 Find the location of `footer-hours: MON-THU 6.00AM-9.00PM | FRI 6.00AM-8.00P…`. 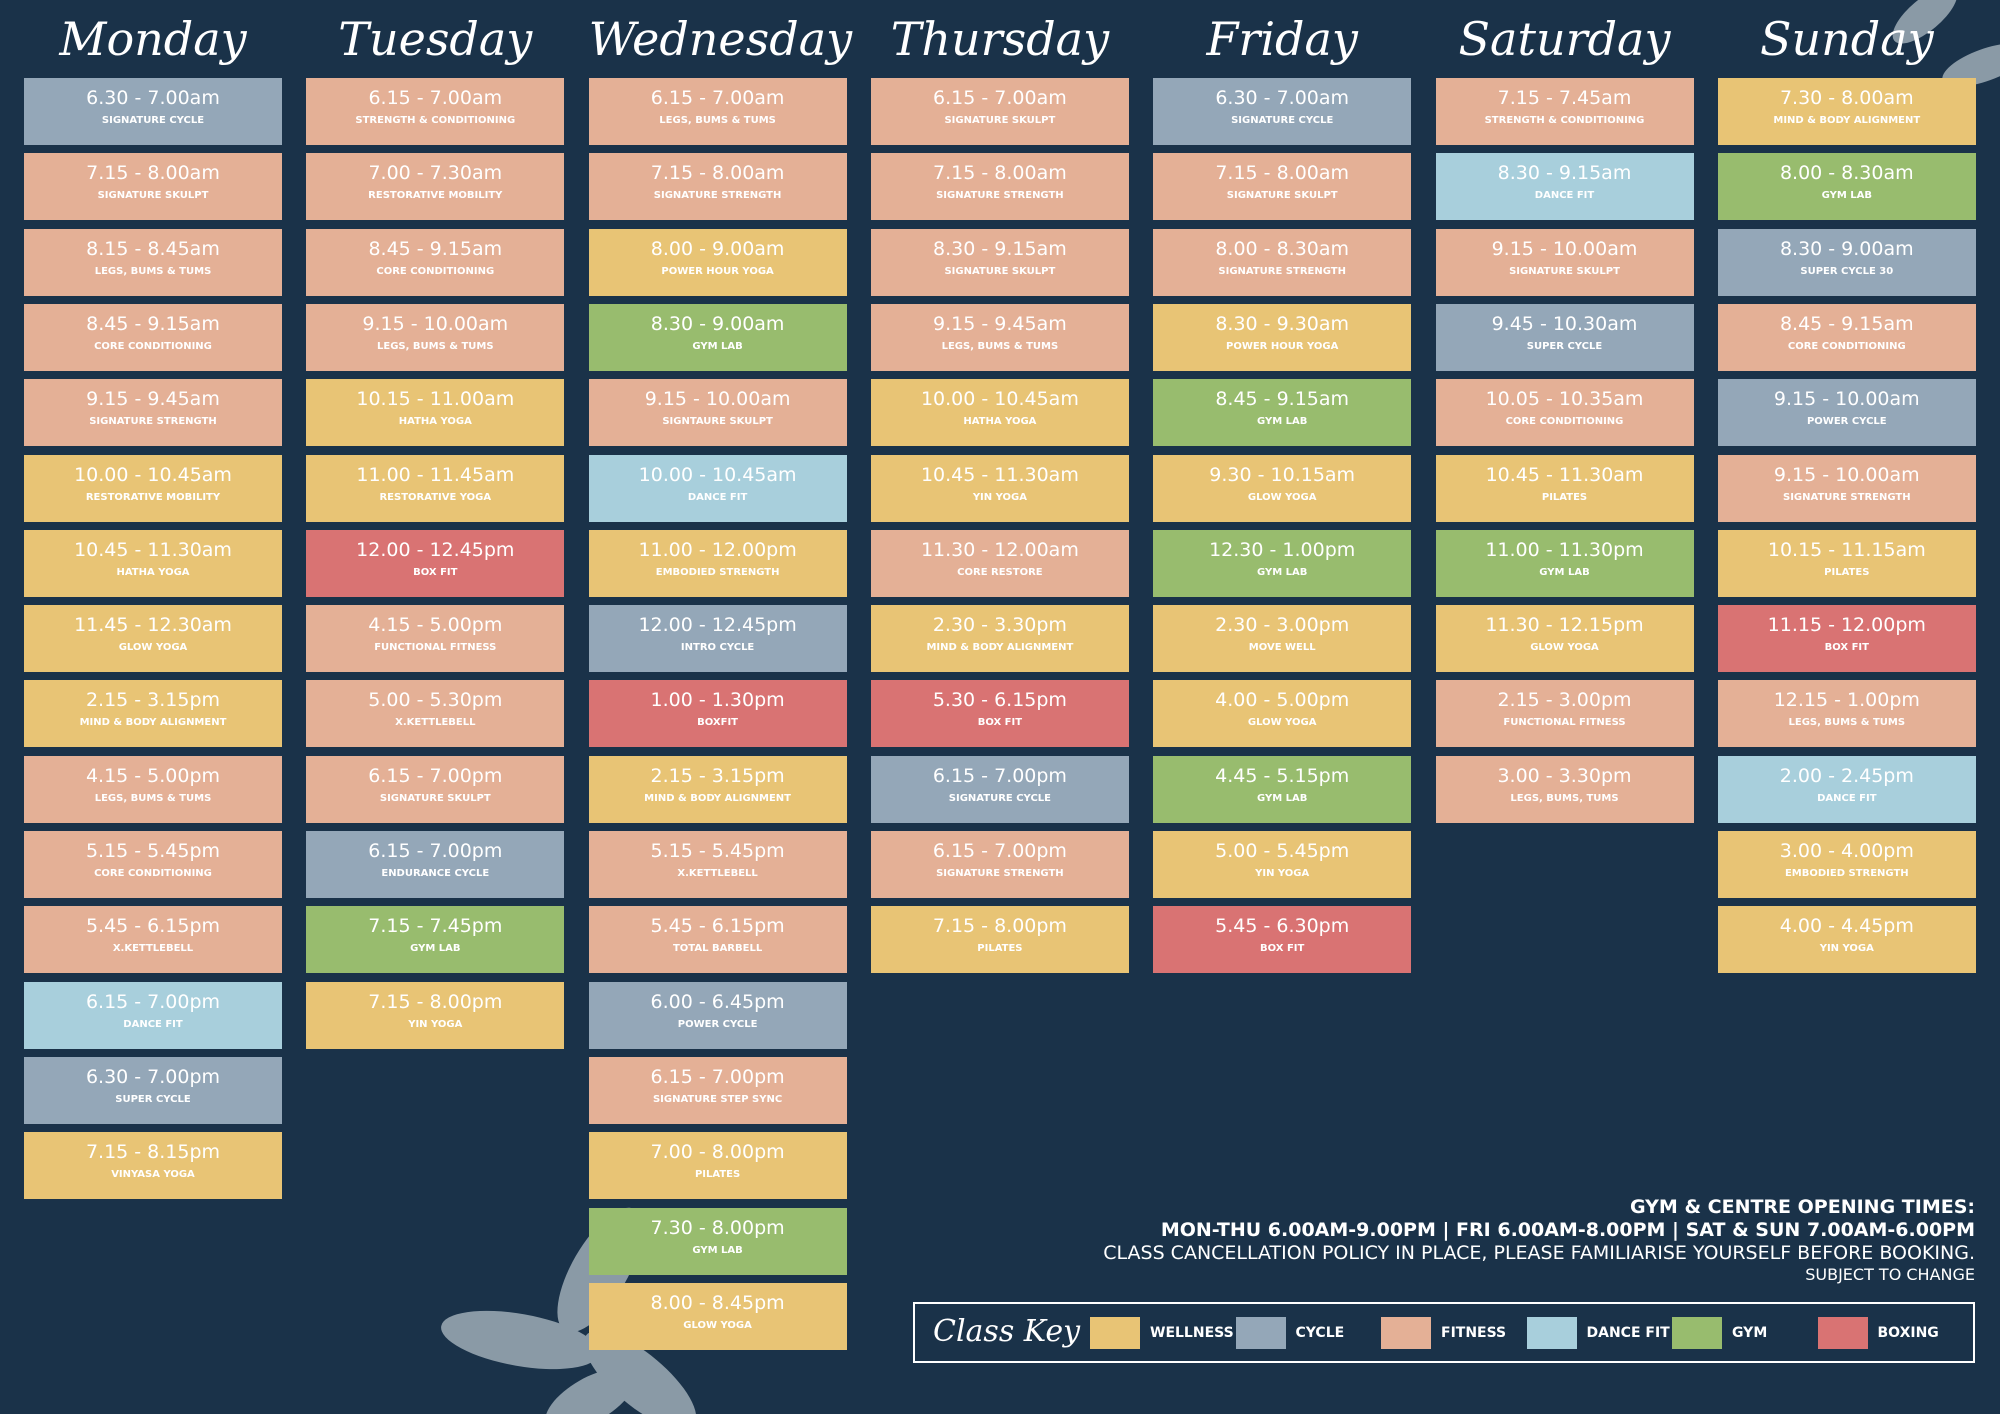

footer-hours: MON-THU 6.00AM-9.00PM | FRI 6.00AM-8.00P… is located at coordinates (1567, 1230).